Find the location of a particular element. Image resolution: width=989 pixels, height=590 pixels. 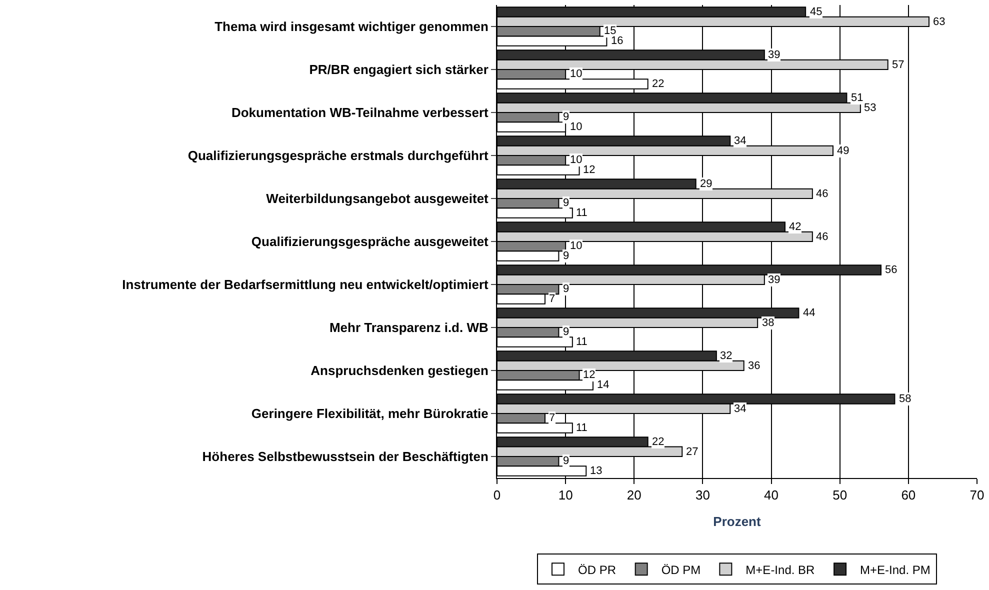

x-tick-label: 50 is located at coordinates (840, 495).